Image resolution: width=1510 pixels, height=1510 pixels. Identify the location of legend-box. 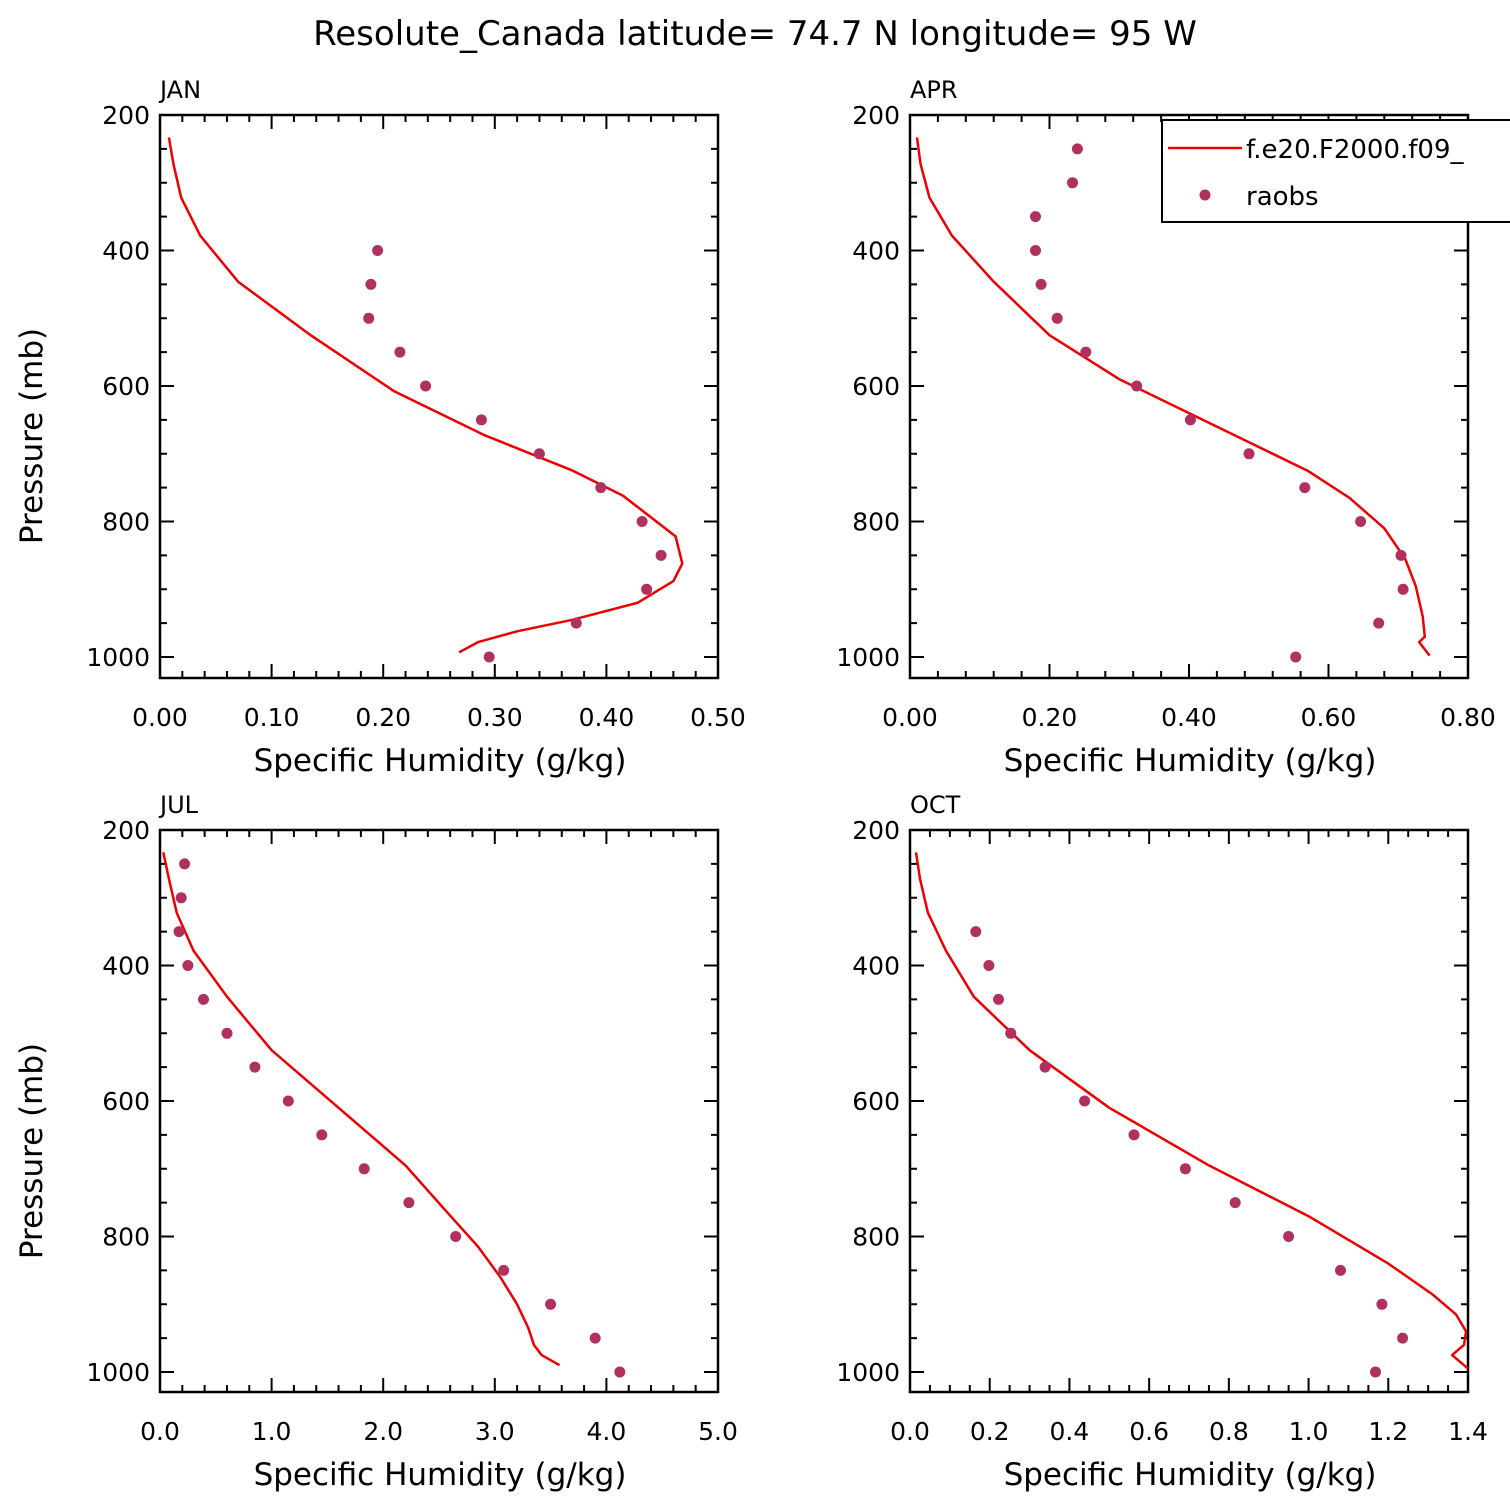
(1335, 171).